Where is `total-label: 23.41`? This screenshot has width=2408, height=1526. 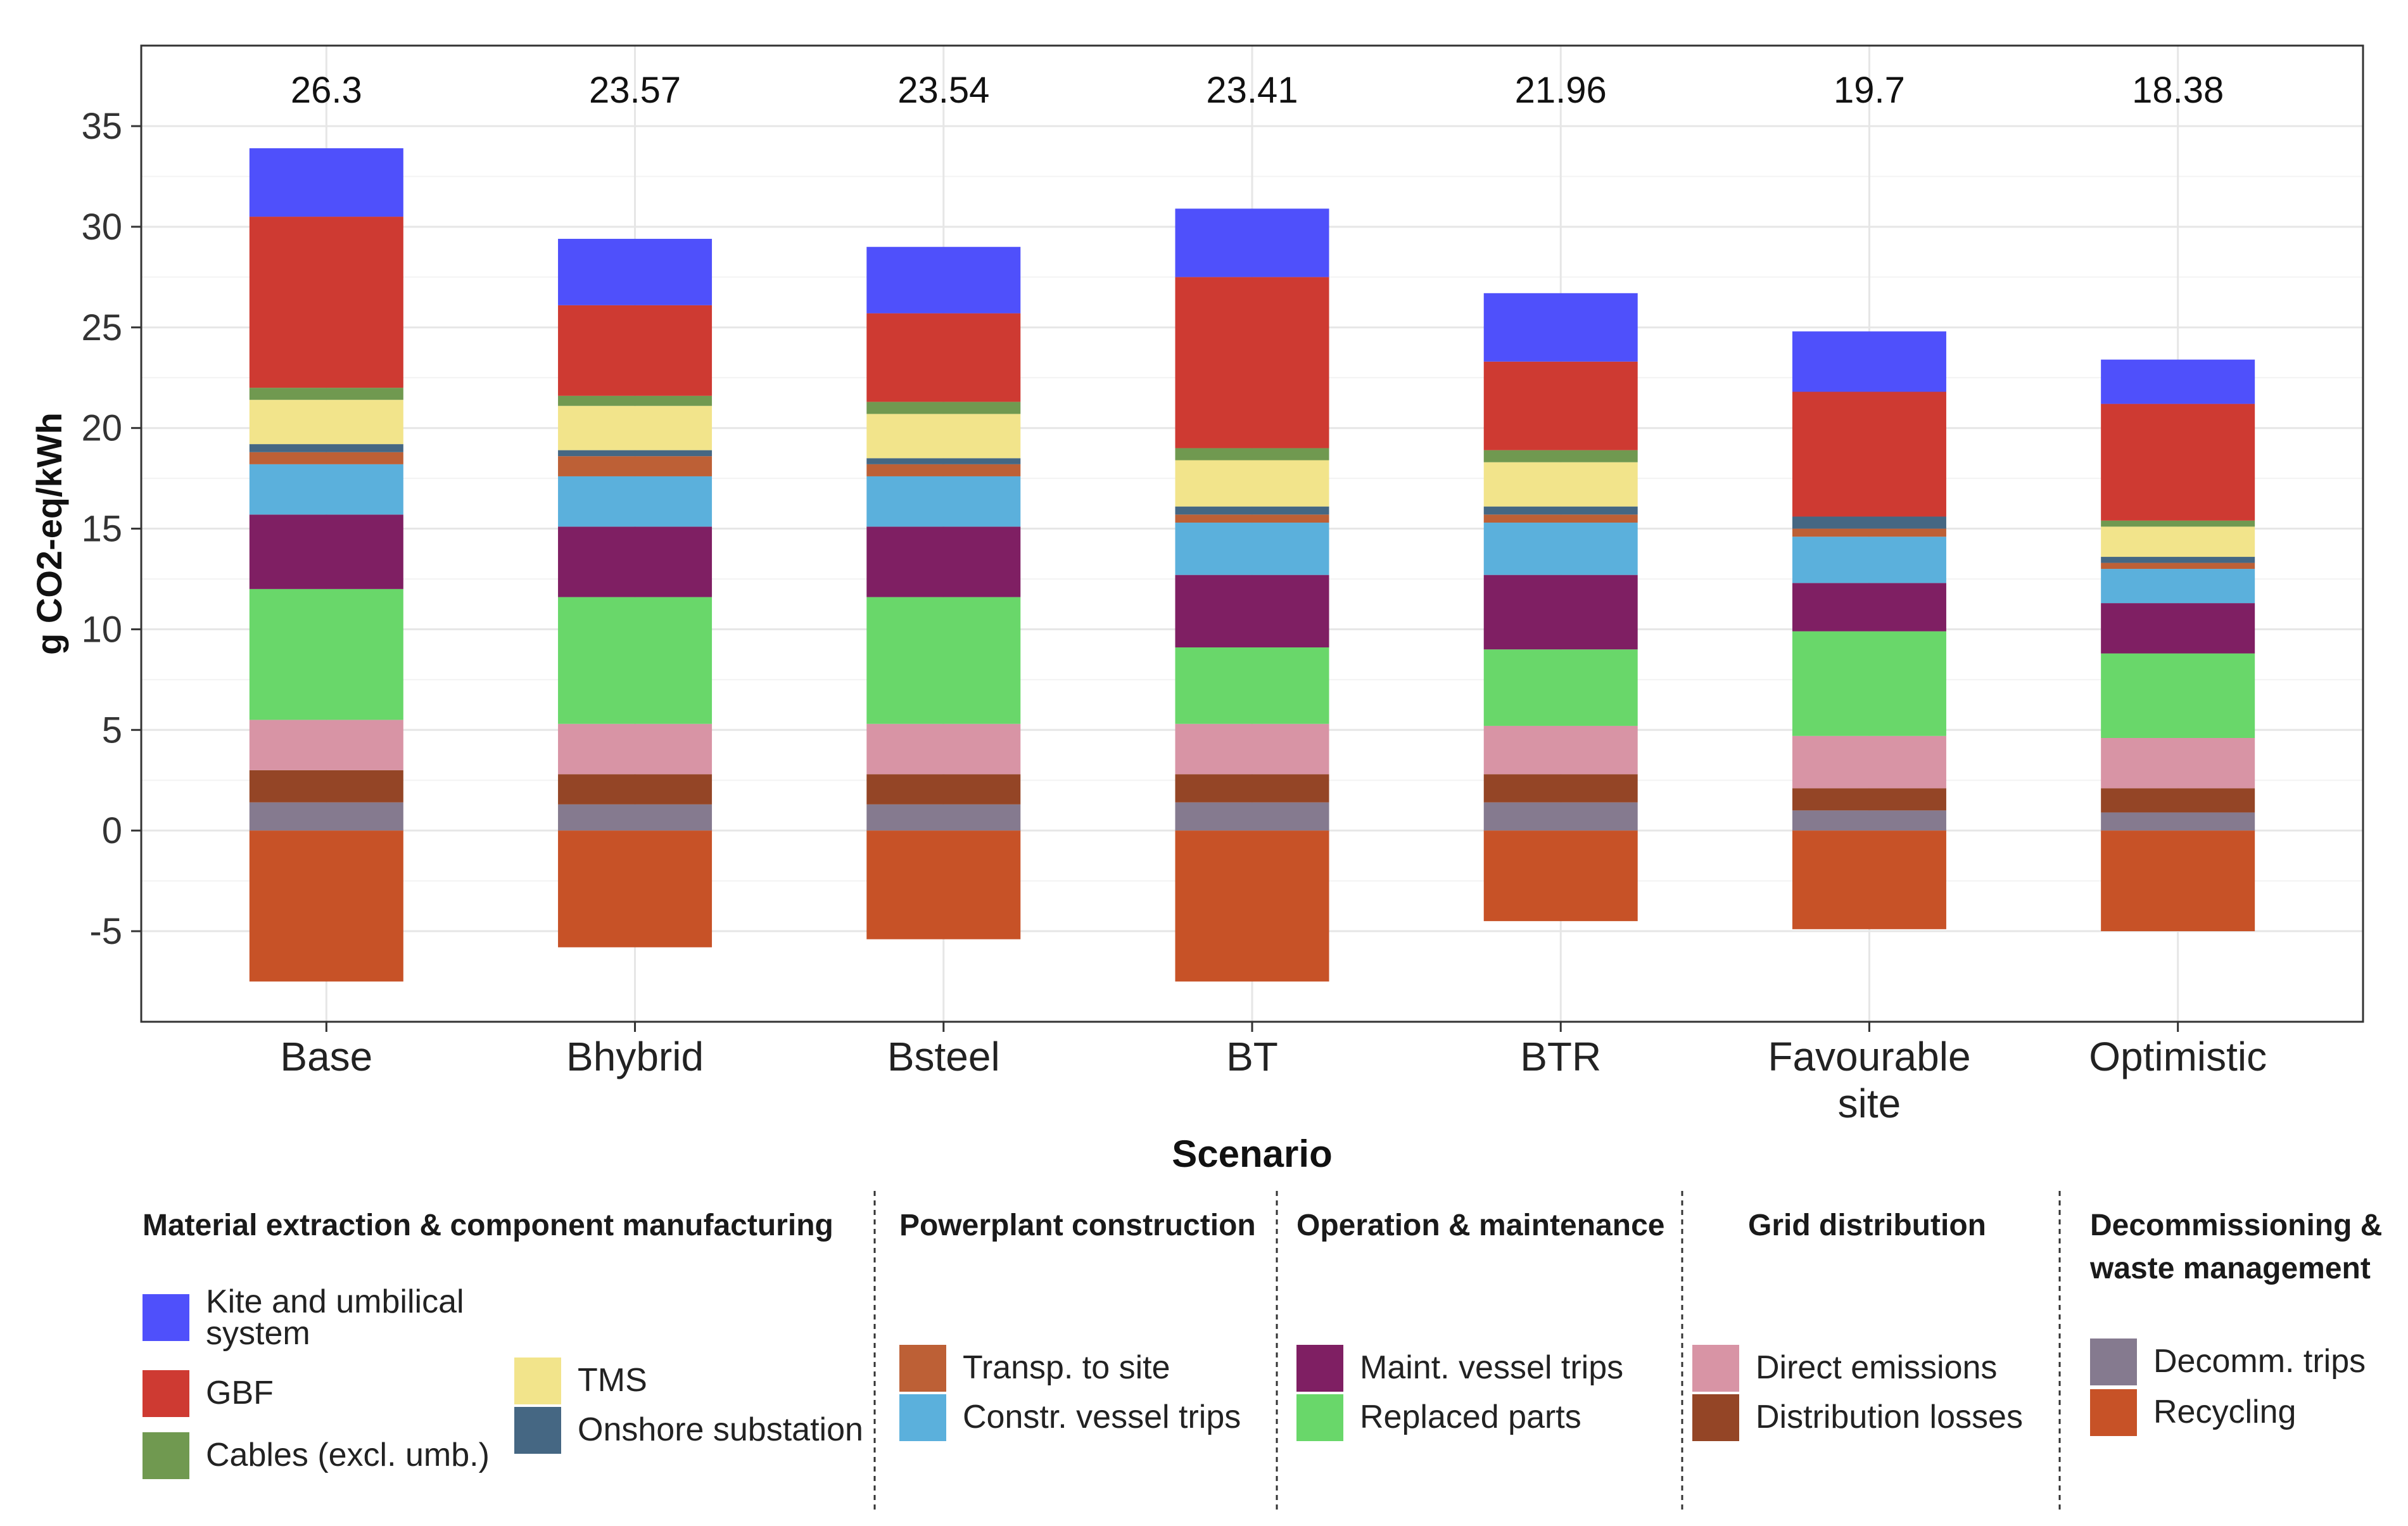
total-label: 23.41 is located at coordinates (1252, 91).